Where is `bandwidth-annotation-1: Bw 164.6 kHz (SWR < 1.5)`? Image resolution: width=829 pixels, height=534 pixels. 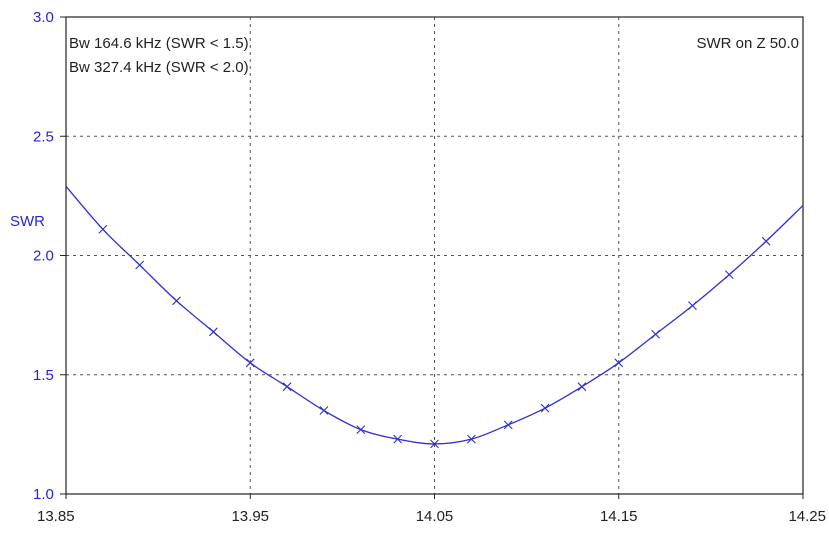 bandwidth-annotation-1: Bw 164.6 kHz (SWR < 1.5) is located at coordinates (159, 43).